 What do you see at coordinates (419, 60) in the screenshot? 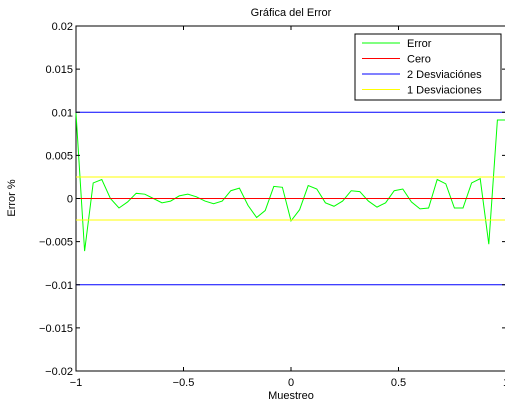
I see `legend-label: Cero` at bounding box center [419, 60].